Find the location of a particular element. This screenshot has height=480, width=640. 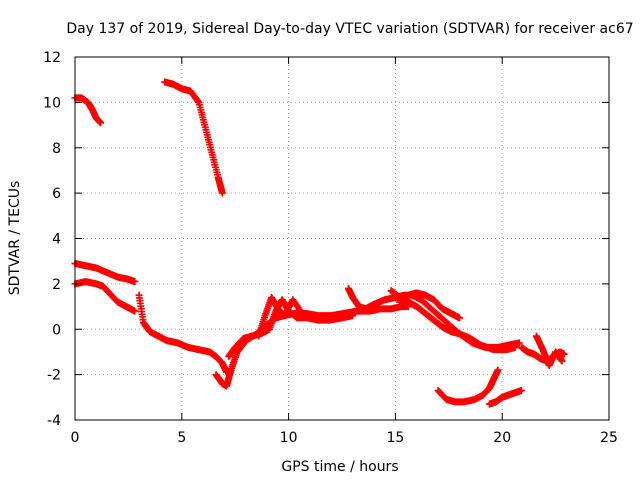

y-tick-label: 10 is located at coordinates (52, 103).